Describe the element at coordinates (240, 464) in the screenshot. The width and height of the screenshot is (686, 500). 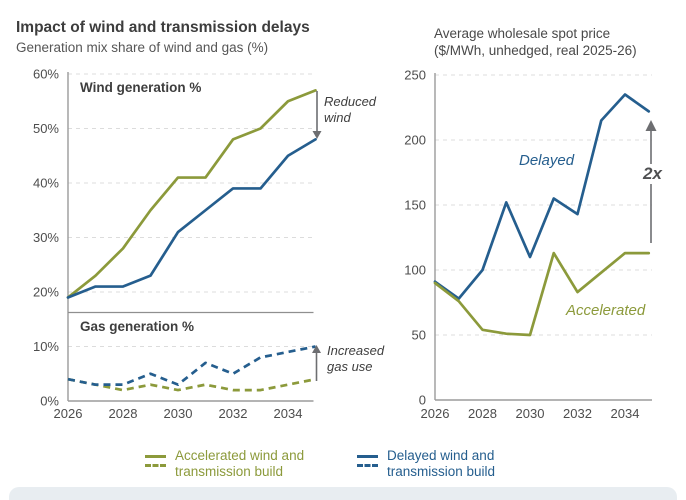
I see `legend-label-accelerated: Accelerated wind and transmission build` at that location.